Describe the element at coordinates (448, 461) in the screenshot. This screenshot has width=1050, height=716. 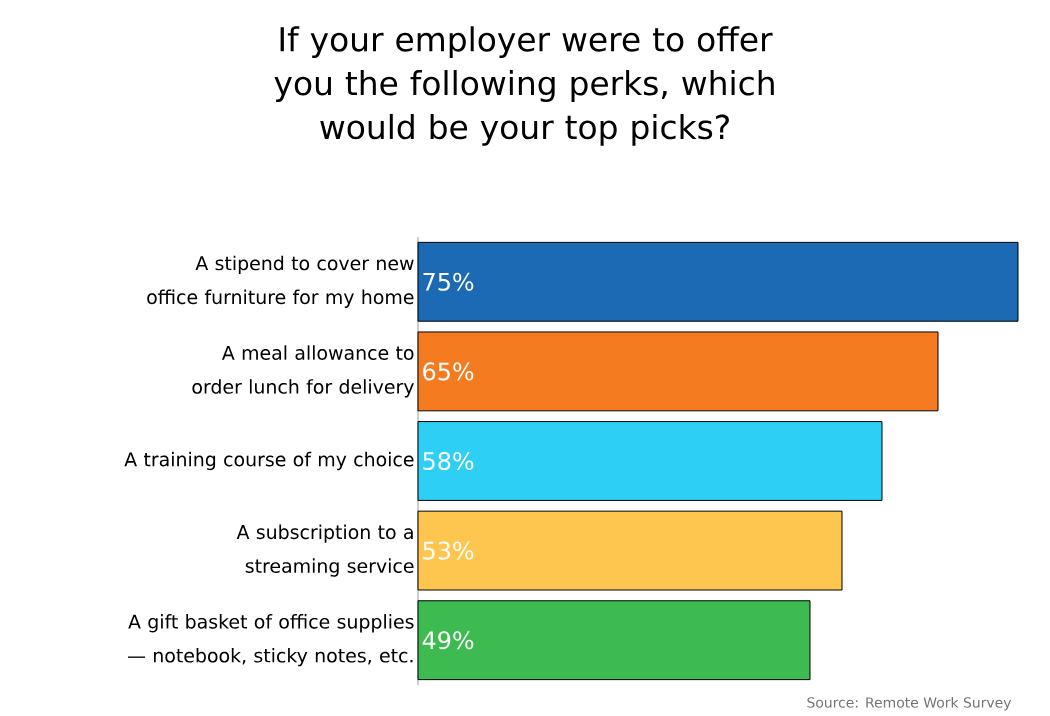
I see `data-label: 58%` at that location.